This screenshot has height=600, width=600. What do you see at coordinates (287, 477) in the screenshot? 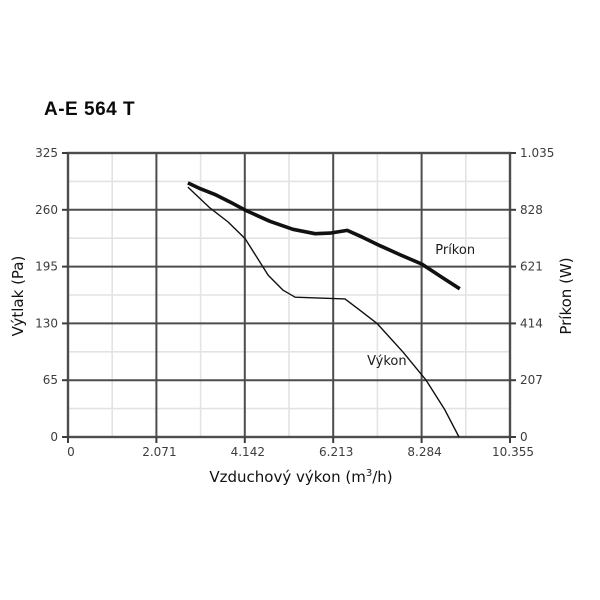
I see `x-axis-title-prefix: Vzduchový výkon (m` at bounding box center [287, 477].